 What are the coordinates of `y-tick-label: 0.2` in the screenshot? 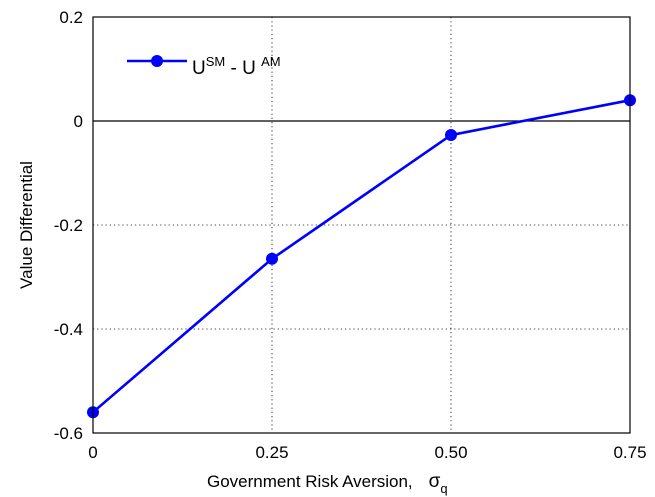 It's located at (71, 17).